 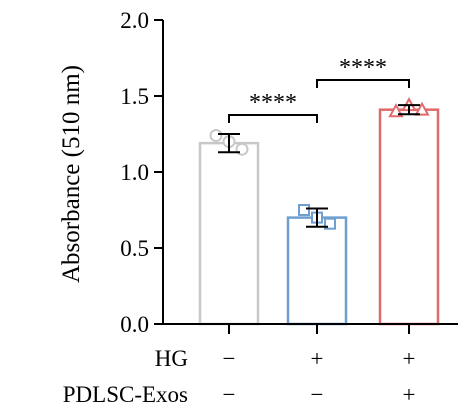 I want to click on error-bars-group, so click(x=319, y=166).